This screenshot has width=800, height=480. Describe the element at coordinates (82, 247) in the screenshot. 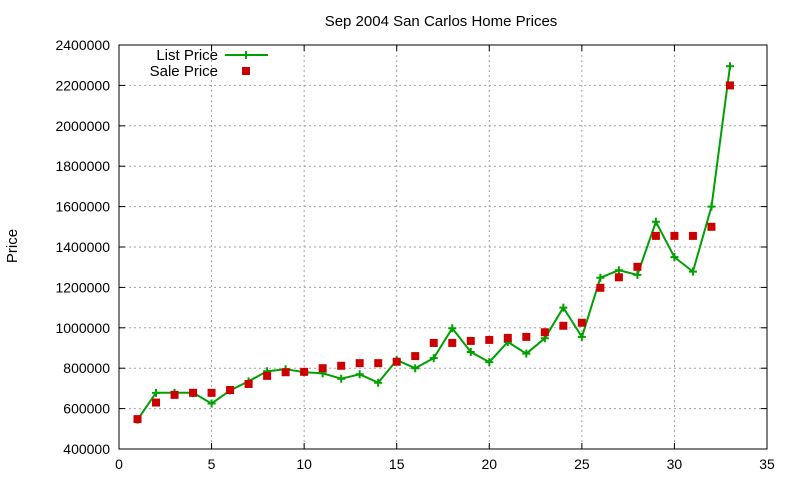

I see `y-tick-label: 1400000` at that location.